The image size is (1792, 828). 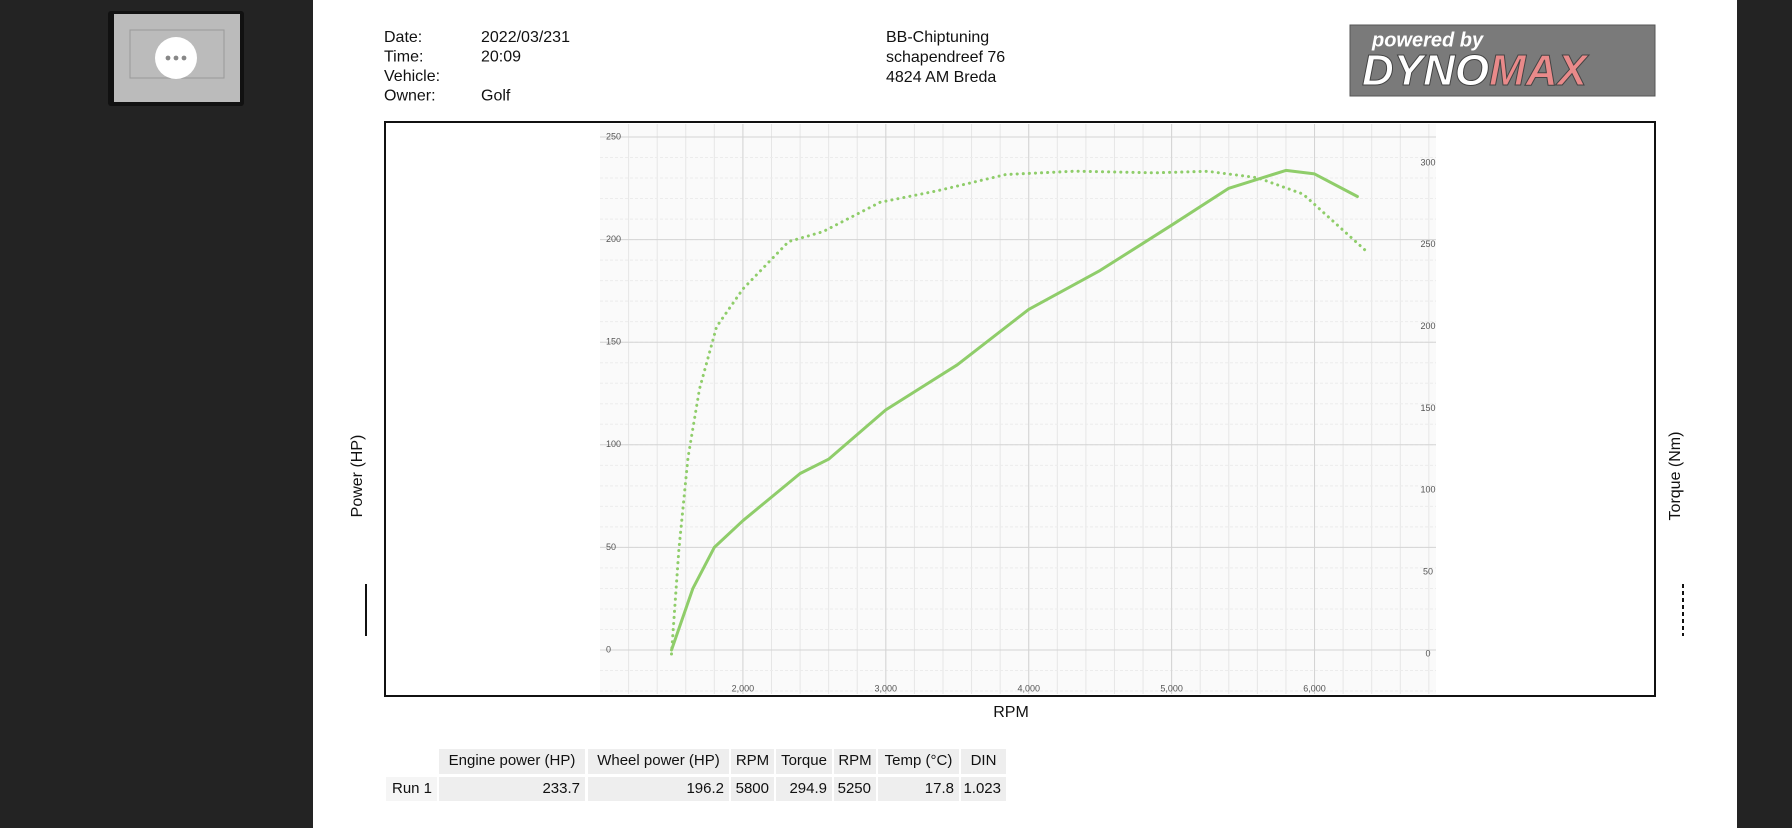 What do you see at coordinates (1427, 162) in the screenshot?
I see `y2-tick-label: 300` at bounding box center [1427, 162].